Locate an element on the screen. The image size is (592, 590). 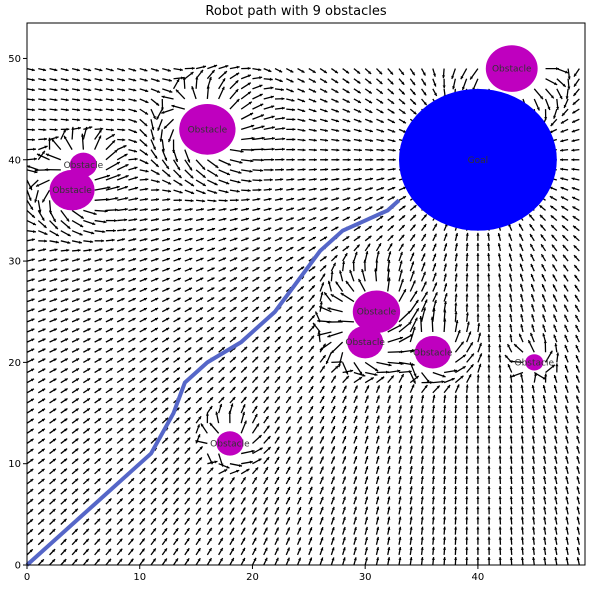
x-tick-label: 30 is located at coordinates (365, 577).